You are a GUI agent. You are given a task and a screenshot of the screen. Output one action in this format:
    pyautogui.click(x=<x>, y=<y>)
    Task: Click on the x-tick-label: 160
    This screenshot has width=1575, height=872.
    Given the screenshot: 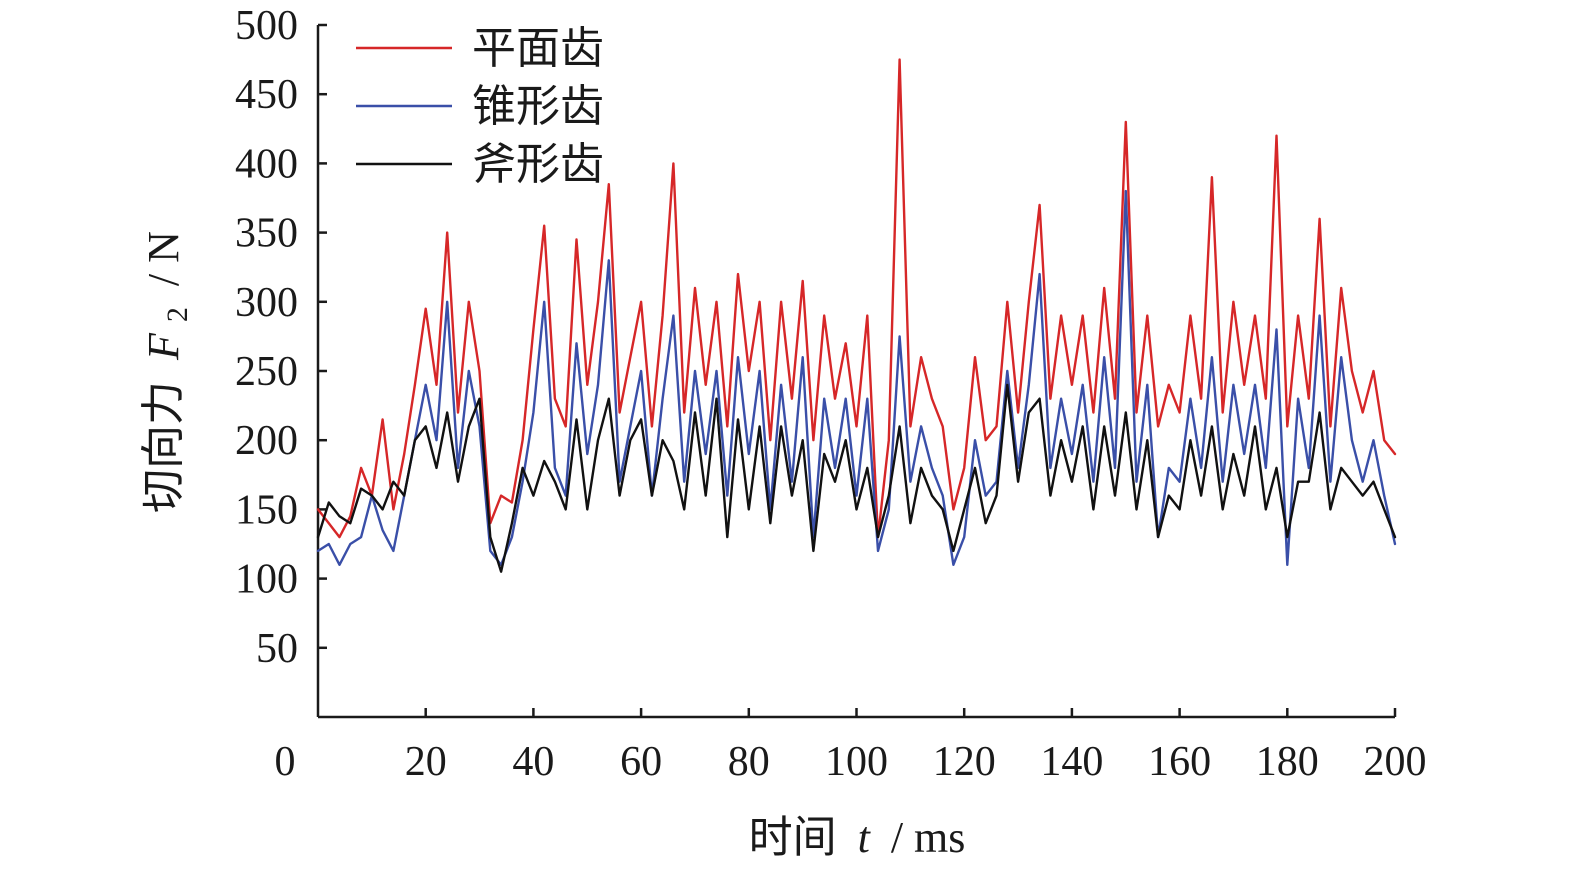 What is the action you would take?
    pyautogui.click(x=1179, y=762)
    